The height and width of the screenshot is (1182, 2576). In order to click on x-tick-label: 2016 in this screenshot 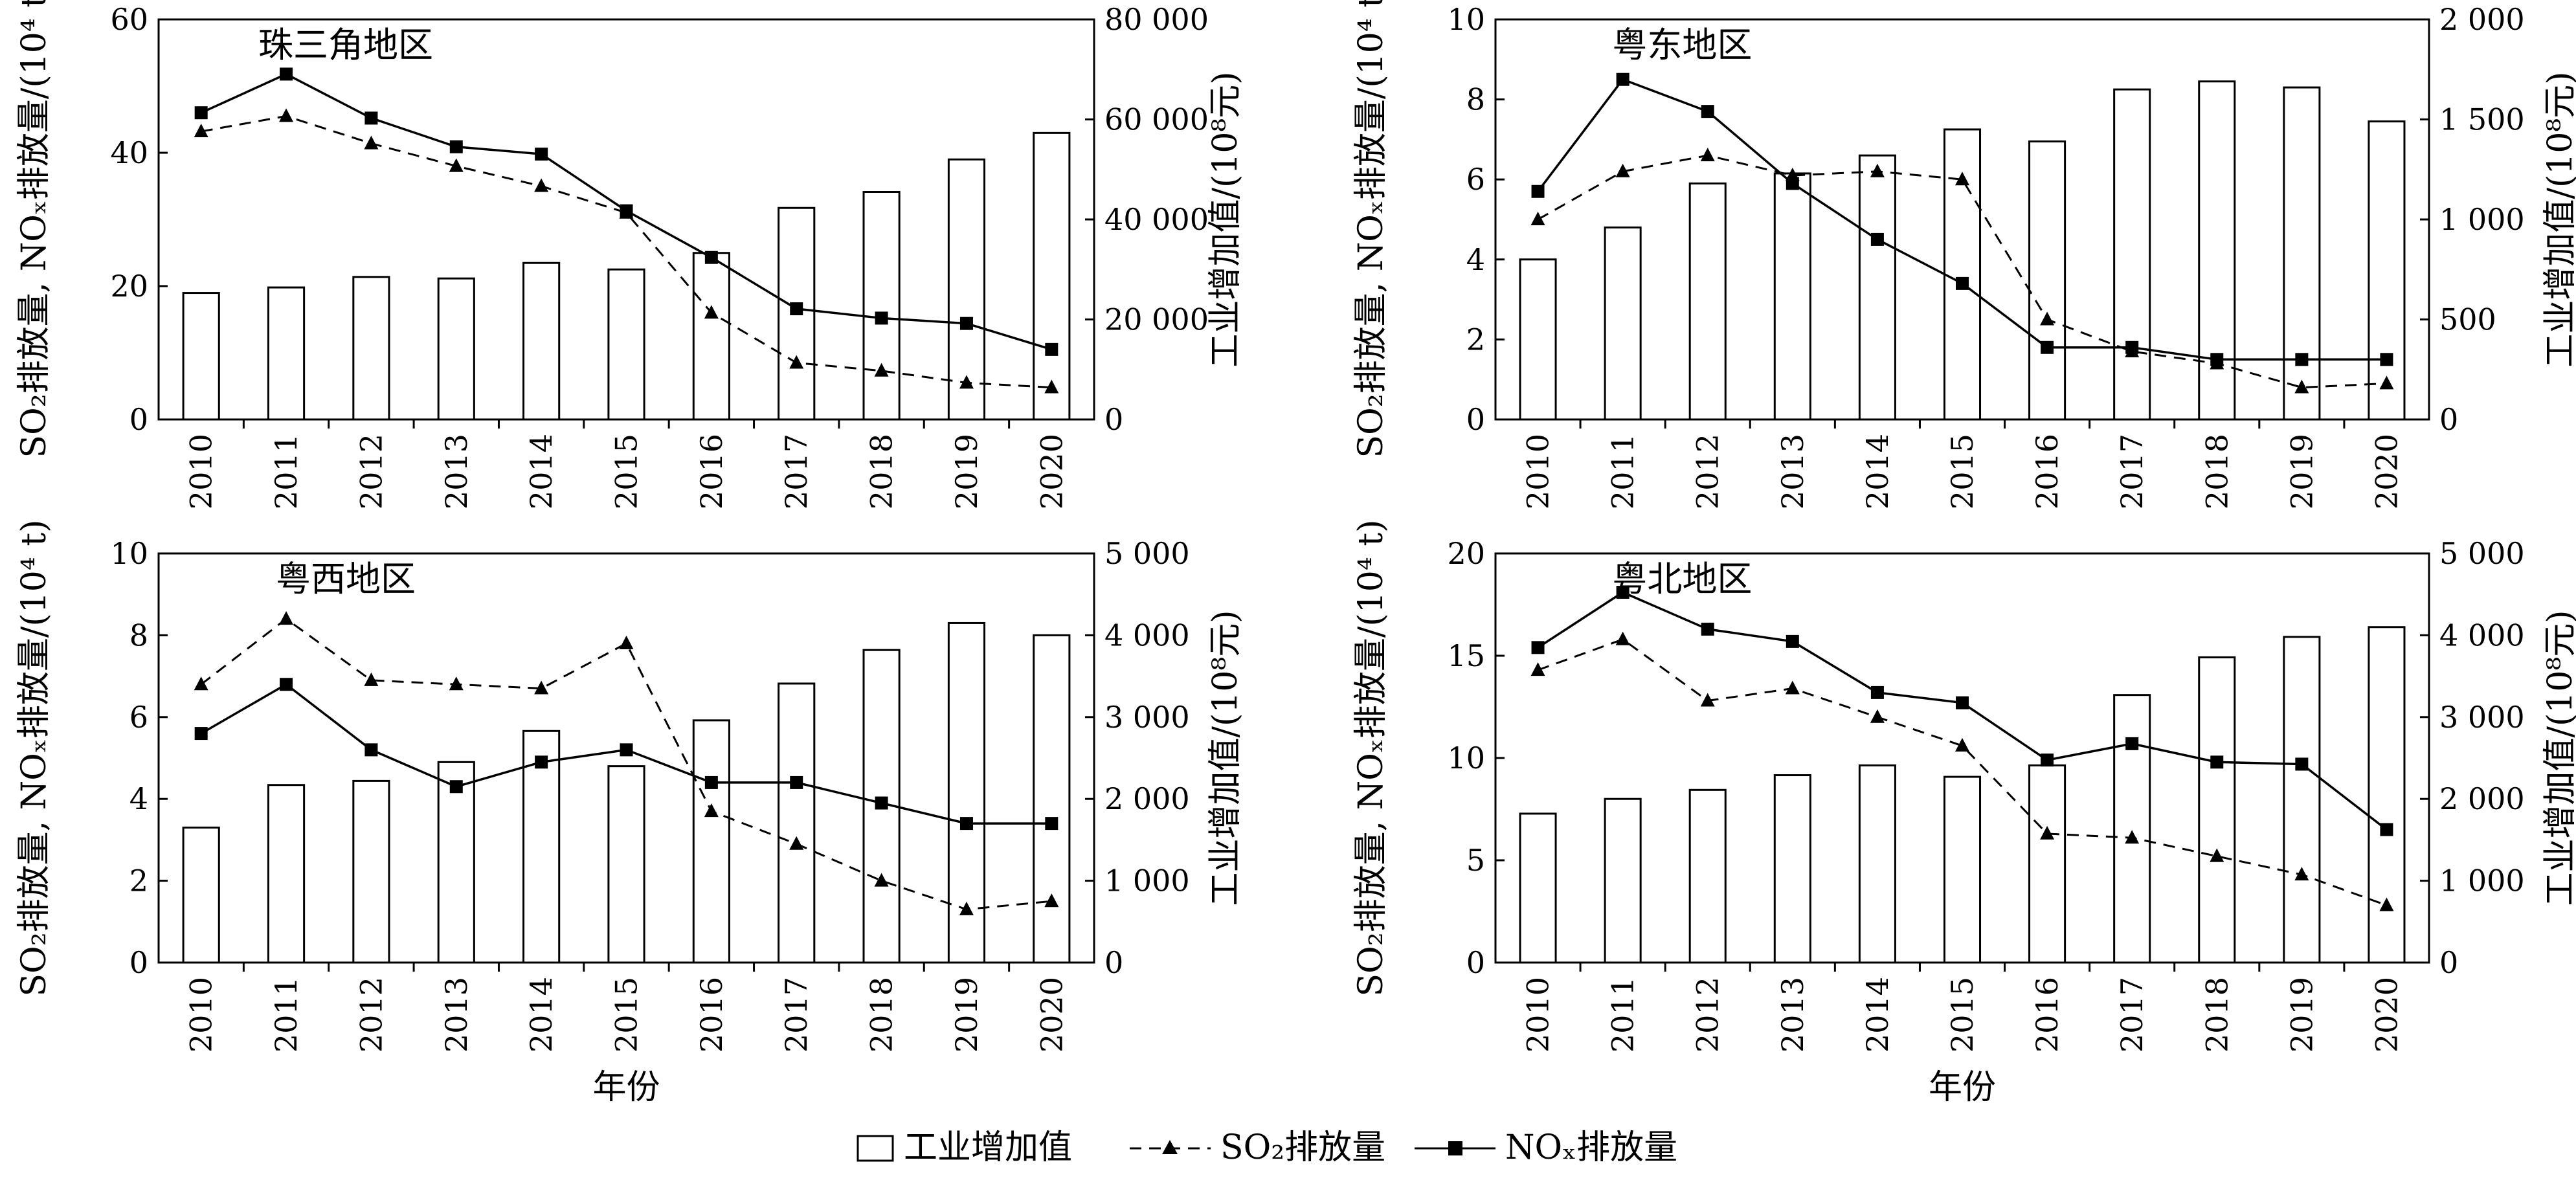, I will do `click(2047, 1015)`.